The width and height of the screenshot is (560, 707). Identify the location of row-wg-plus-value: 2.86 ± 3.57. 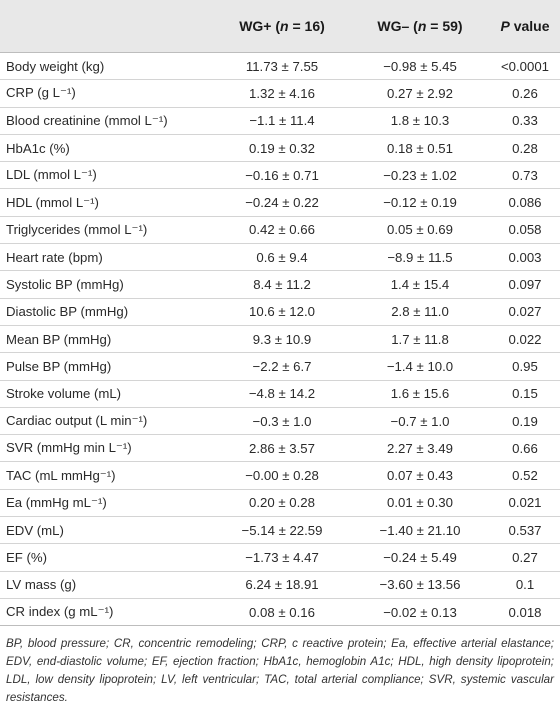
(282, 448).